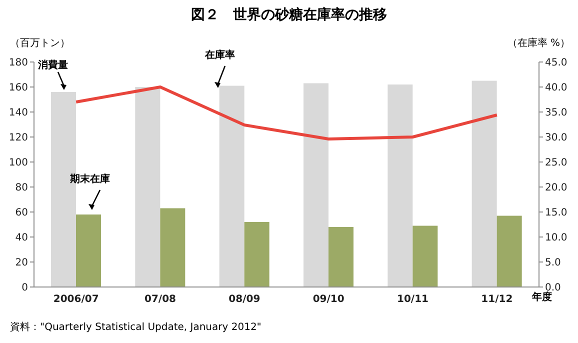 This screenshot has width=578, height=343. I want to click on y-tick-label: 160, so click(18, 88).